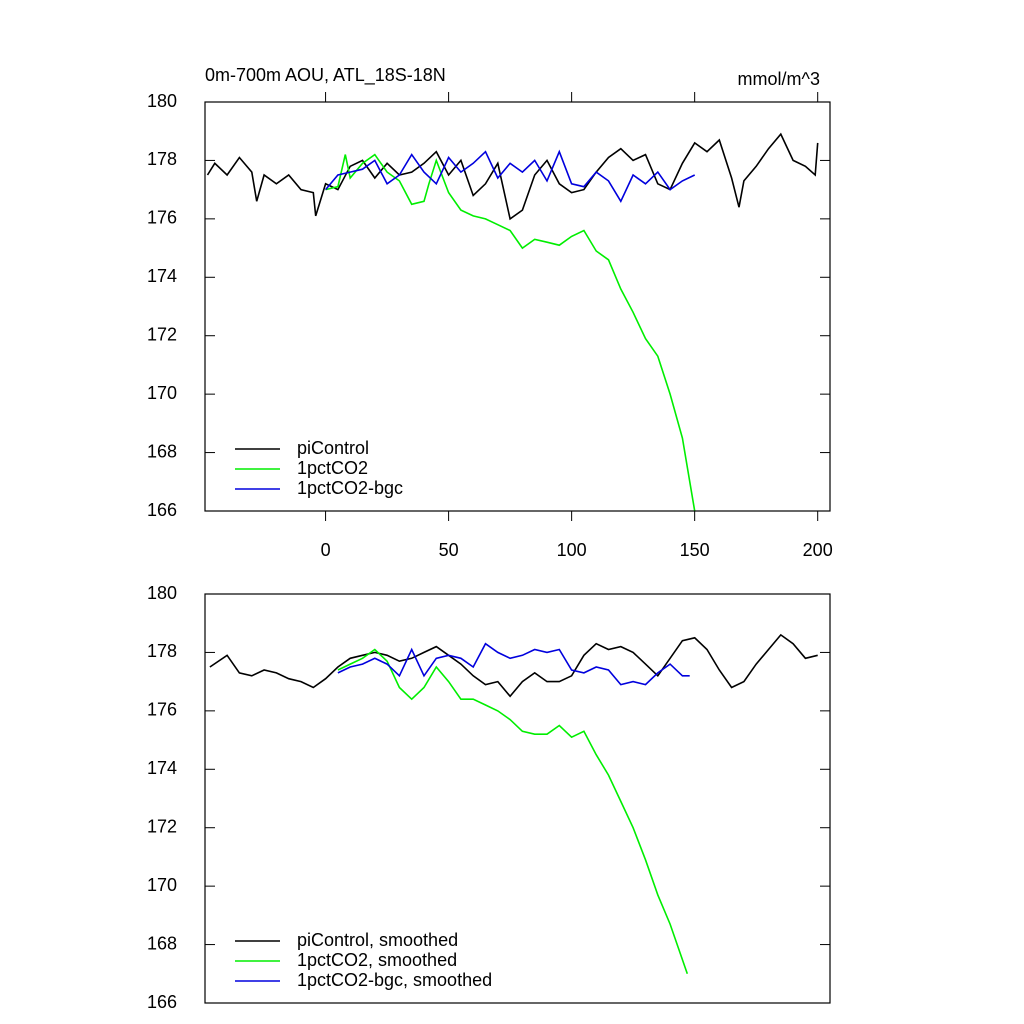 The width and height of the screenshot is (1024, 1024). Describe the element at coordinates (333, 448) in the screenshot. I see `legend-label: piControl` at that location.